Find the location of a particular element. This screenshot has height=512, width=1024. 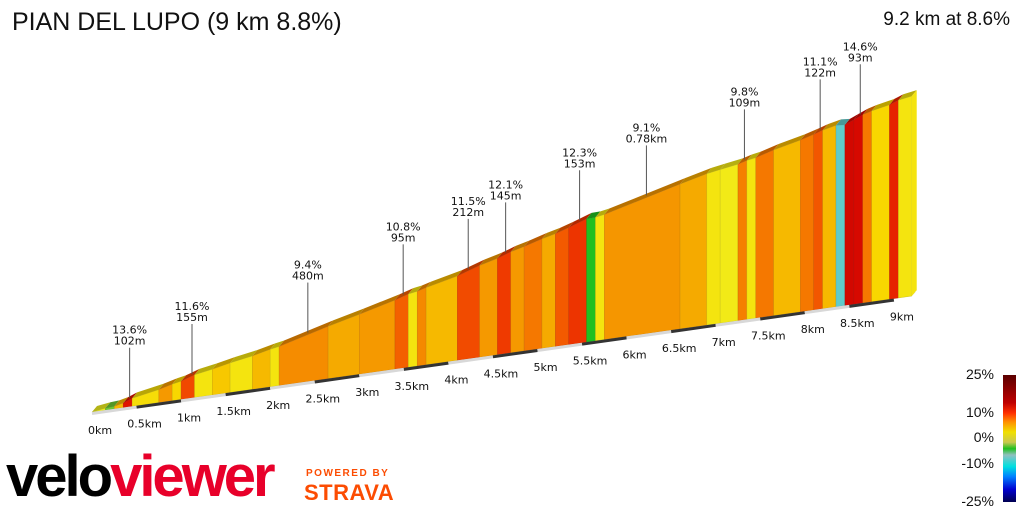

x-tick-label: 3km is located at coordinates (367, 392).